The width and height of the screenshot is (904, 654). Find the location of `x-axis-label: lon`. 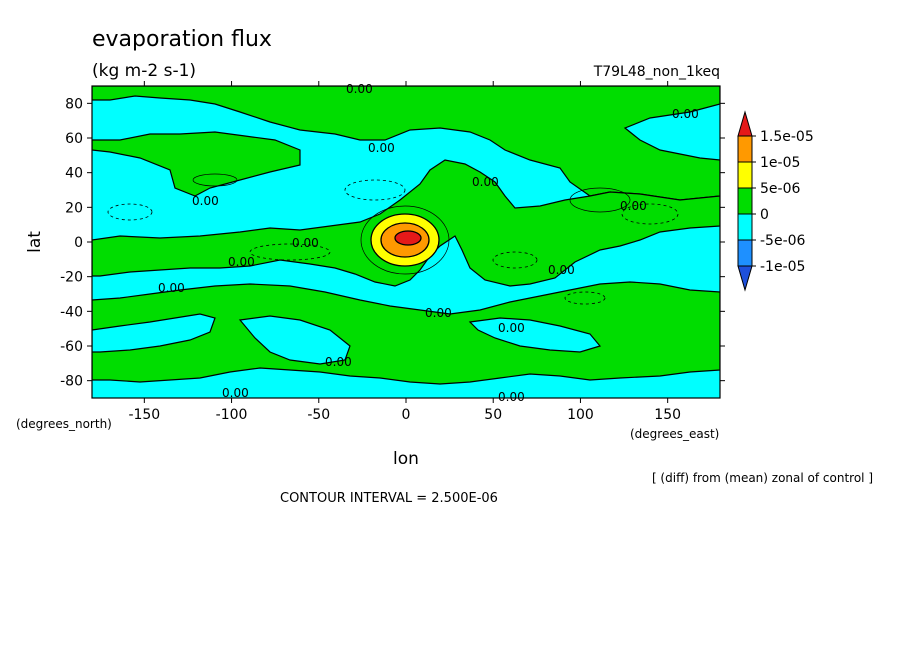

x-axis-label: lon is located at coordinates (406, 459).